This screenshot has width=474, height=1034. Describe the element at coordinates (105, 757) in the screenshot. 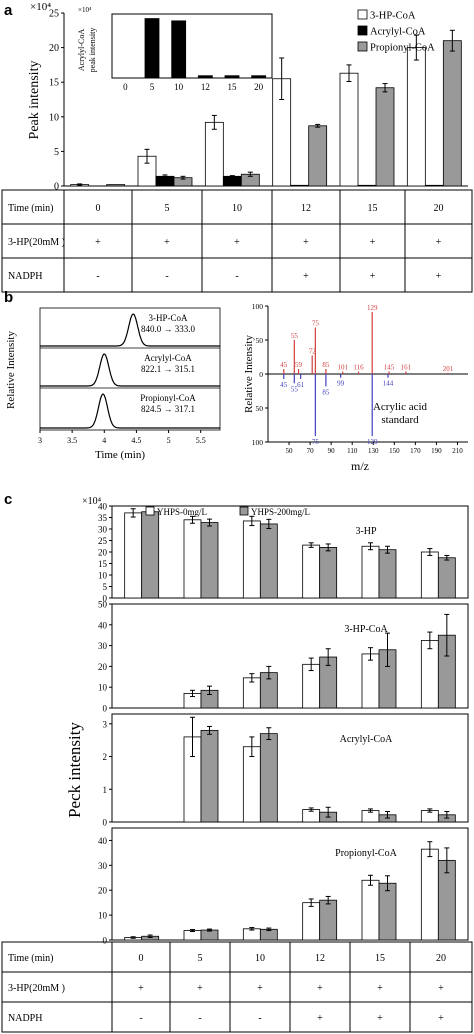

I see `y-tick-label: 2` at that location.